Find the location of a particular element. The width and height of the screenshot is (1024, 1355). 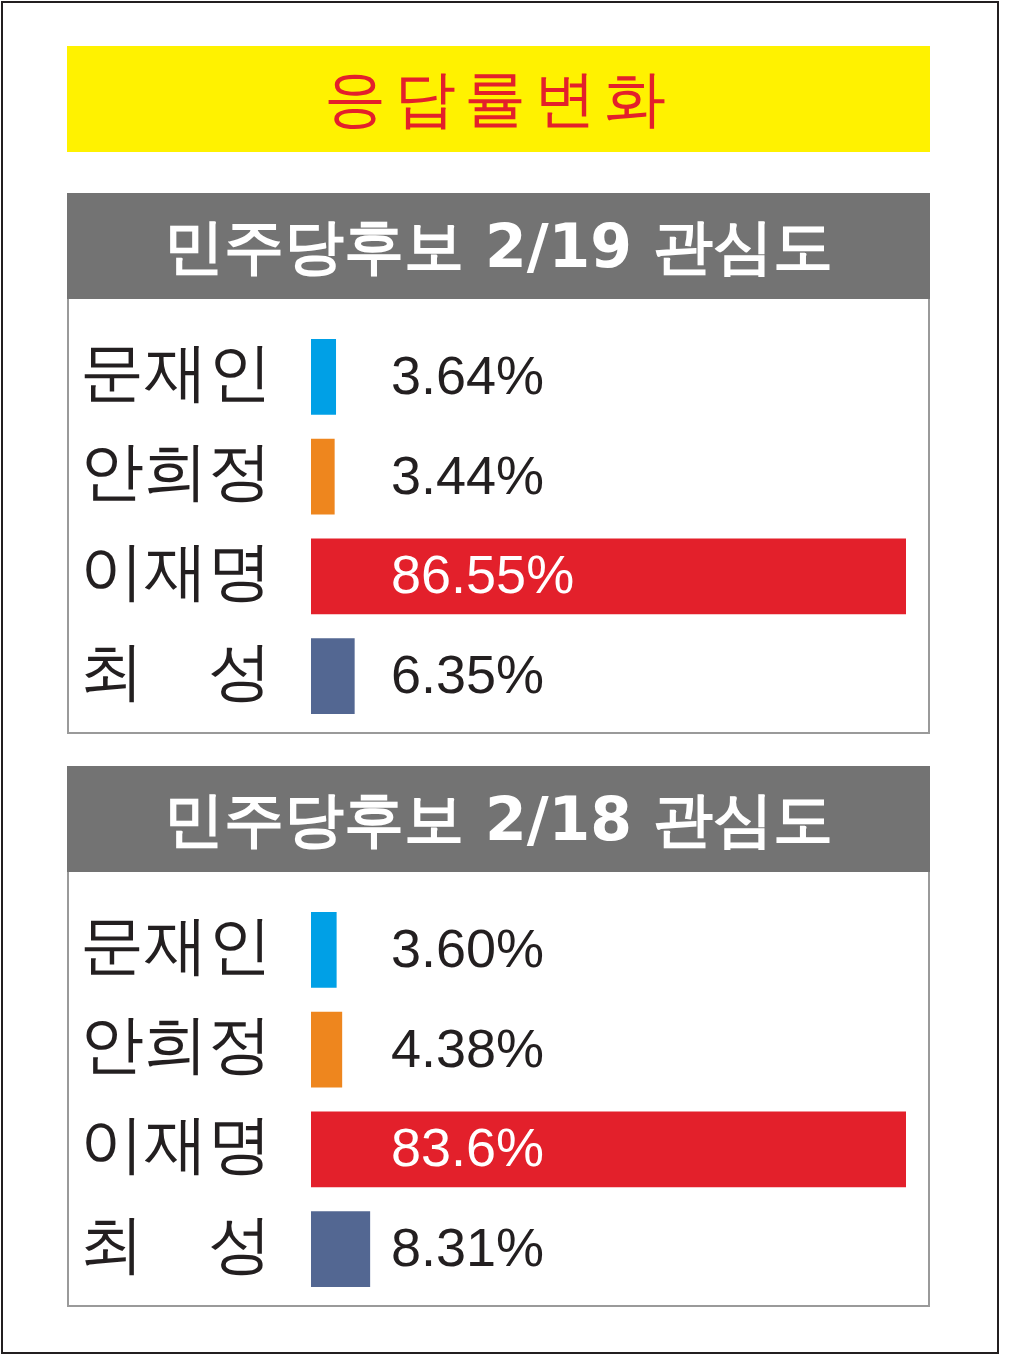

data-label: 3.44% is located at coordinates (468, 474).